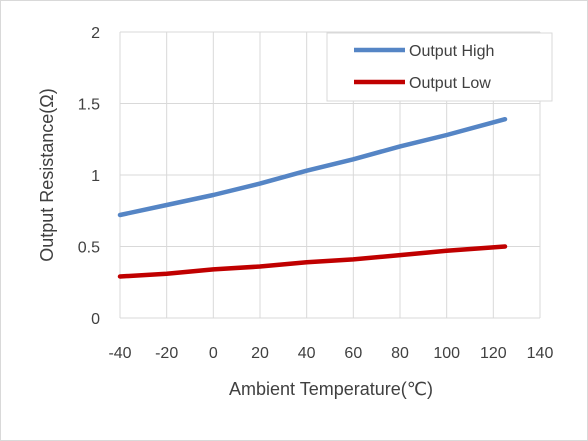  I want to click on y-tick-label: 1, so click(95, 176).